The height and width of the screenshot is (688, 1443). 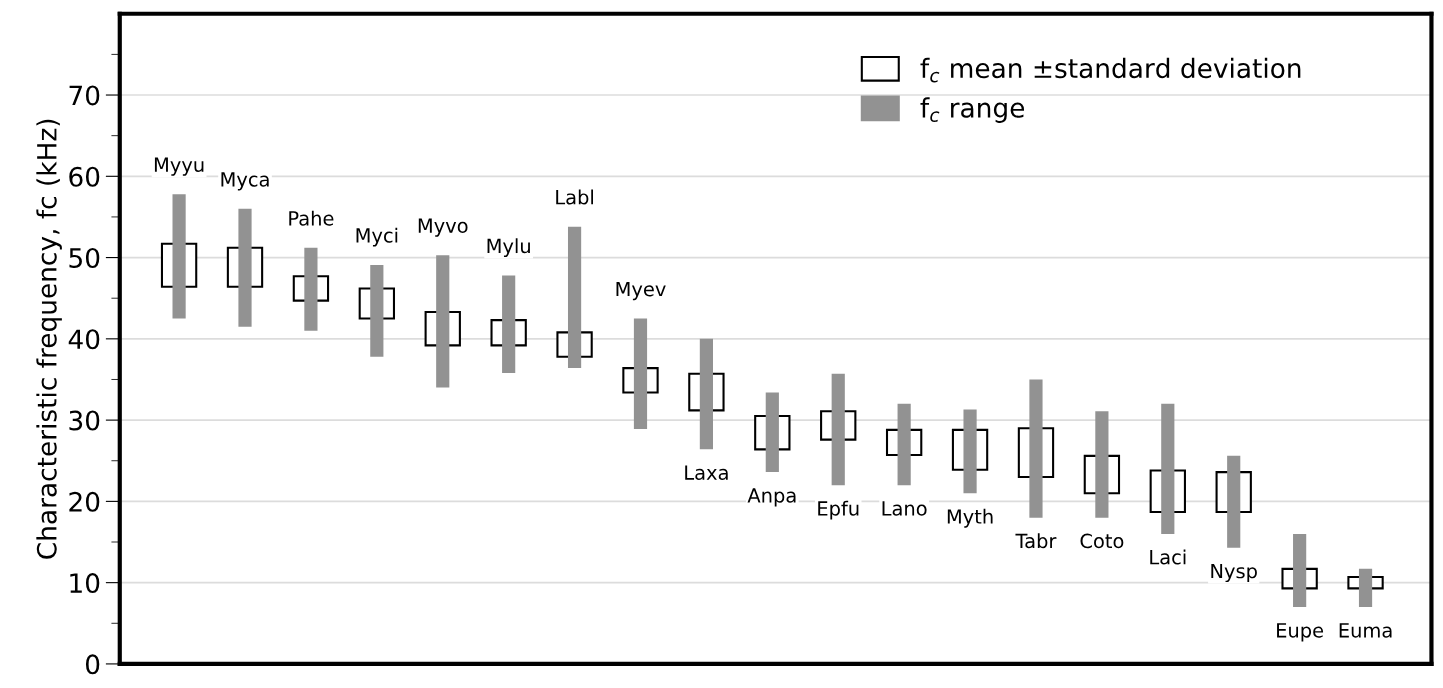 I want to click on x-tick-label: Labl, so click(x=574, y=197).